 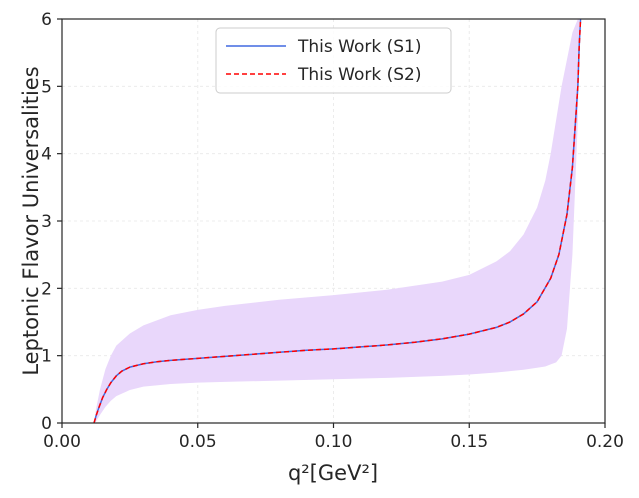 I want to click on legend: This Work (S1) This Work (S2), so click(x=333, y=60).